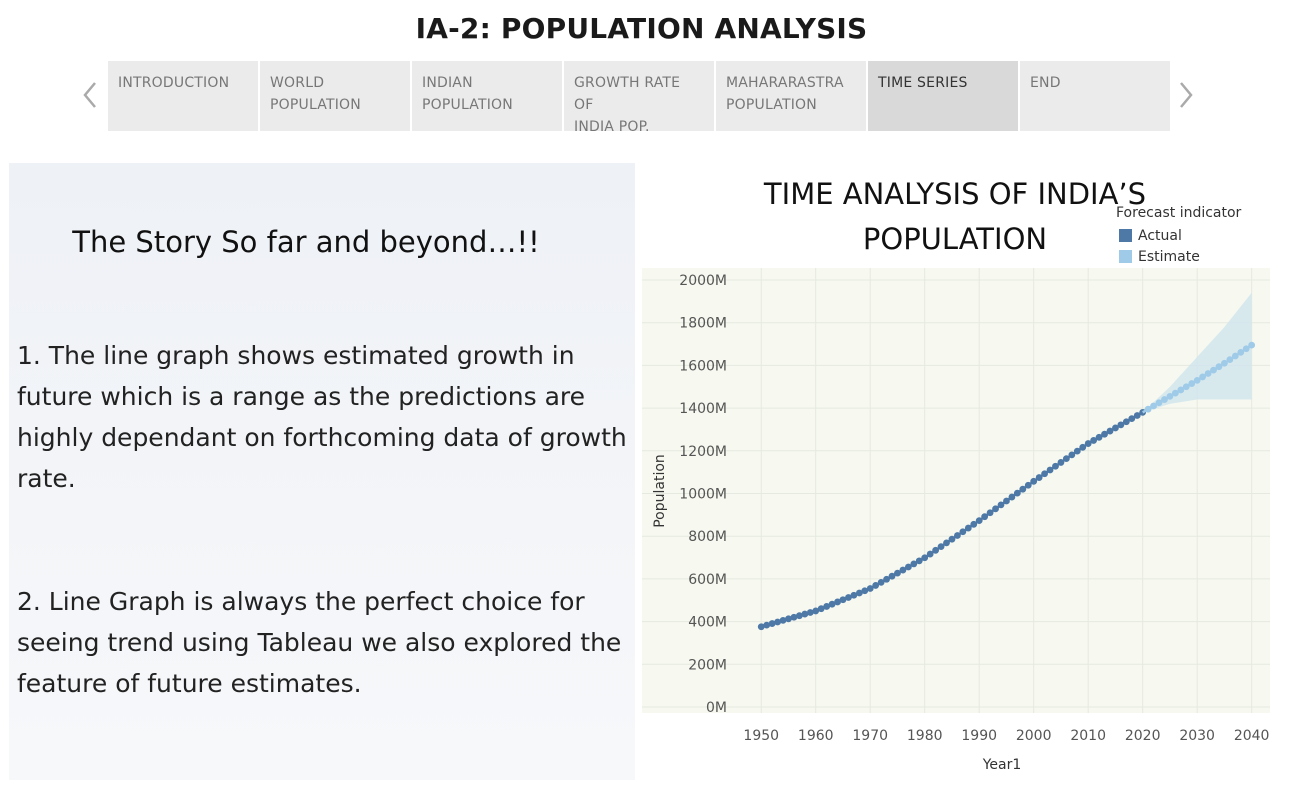 This screenshot has height=794, width=1313. What do you see at coordinates (183, 96) in the screenshot?
I see `tab-introduction: INTRODUCTION` at bounding box center [183, 96].